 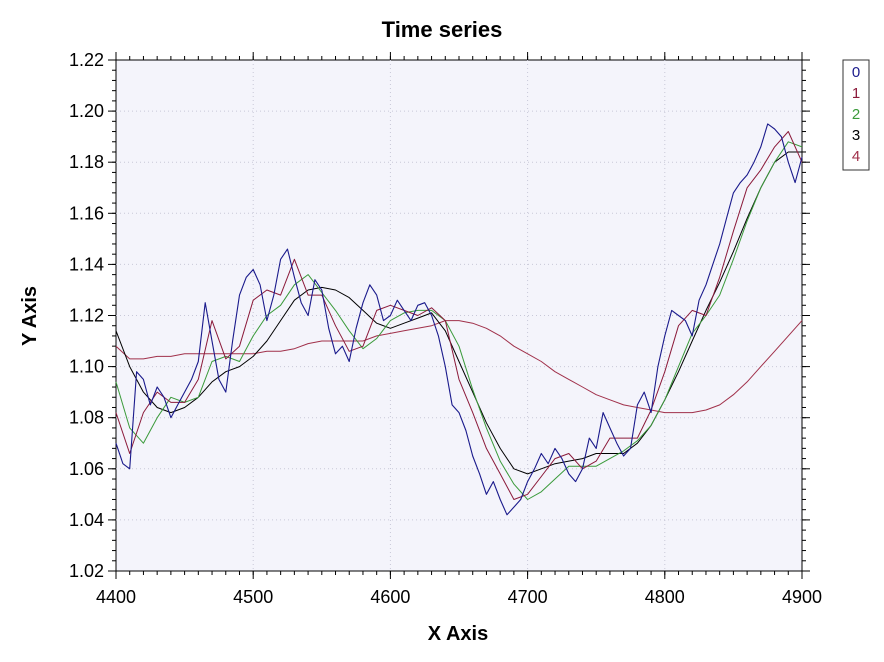 What do you see at coordinates (856, 93) in the screenshot?
I see `legend-entry-1: 1` at bounding box center [856, 93].